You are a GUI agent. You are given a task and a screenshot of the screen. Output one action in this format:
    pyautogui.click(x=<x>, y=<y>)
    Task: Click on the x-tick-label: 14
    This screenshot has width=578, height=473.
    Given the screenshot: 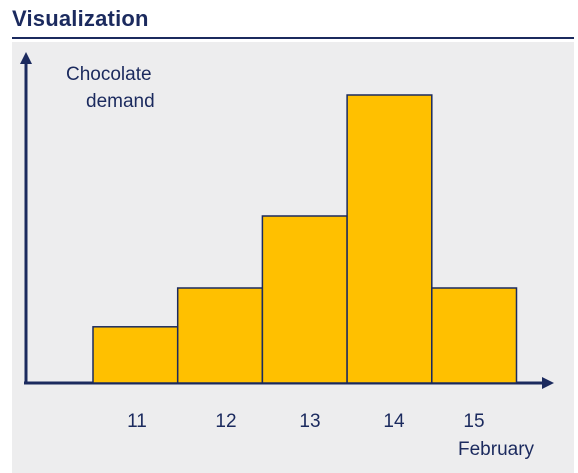 What is the action you would take?
    pyautogui.click(x=394, y=421)
    